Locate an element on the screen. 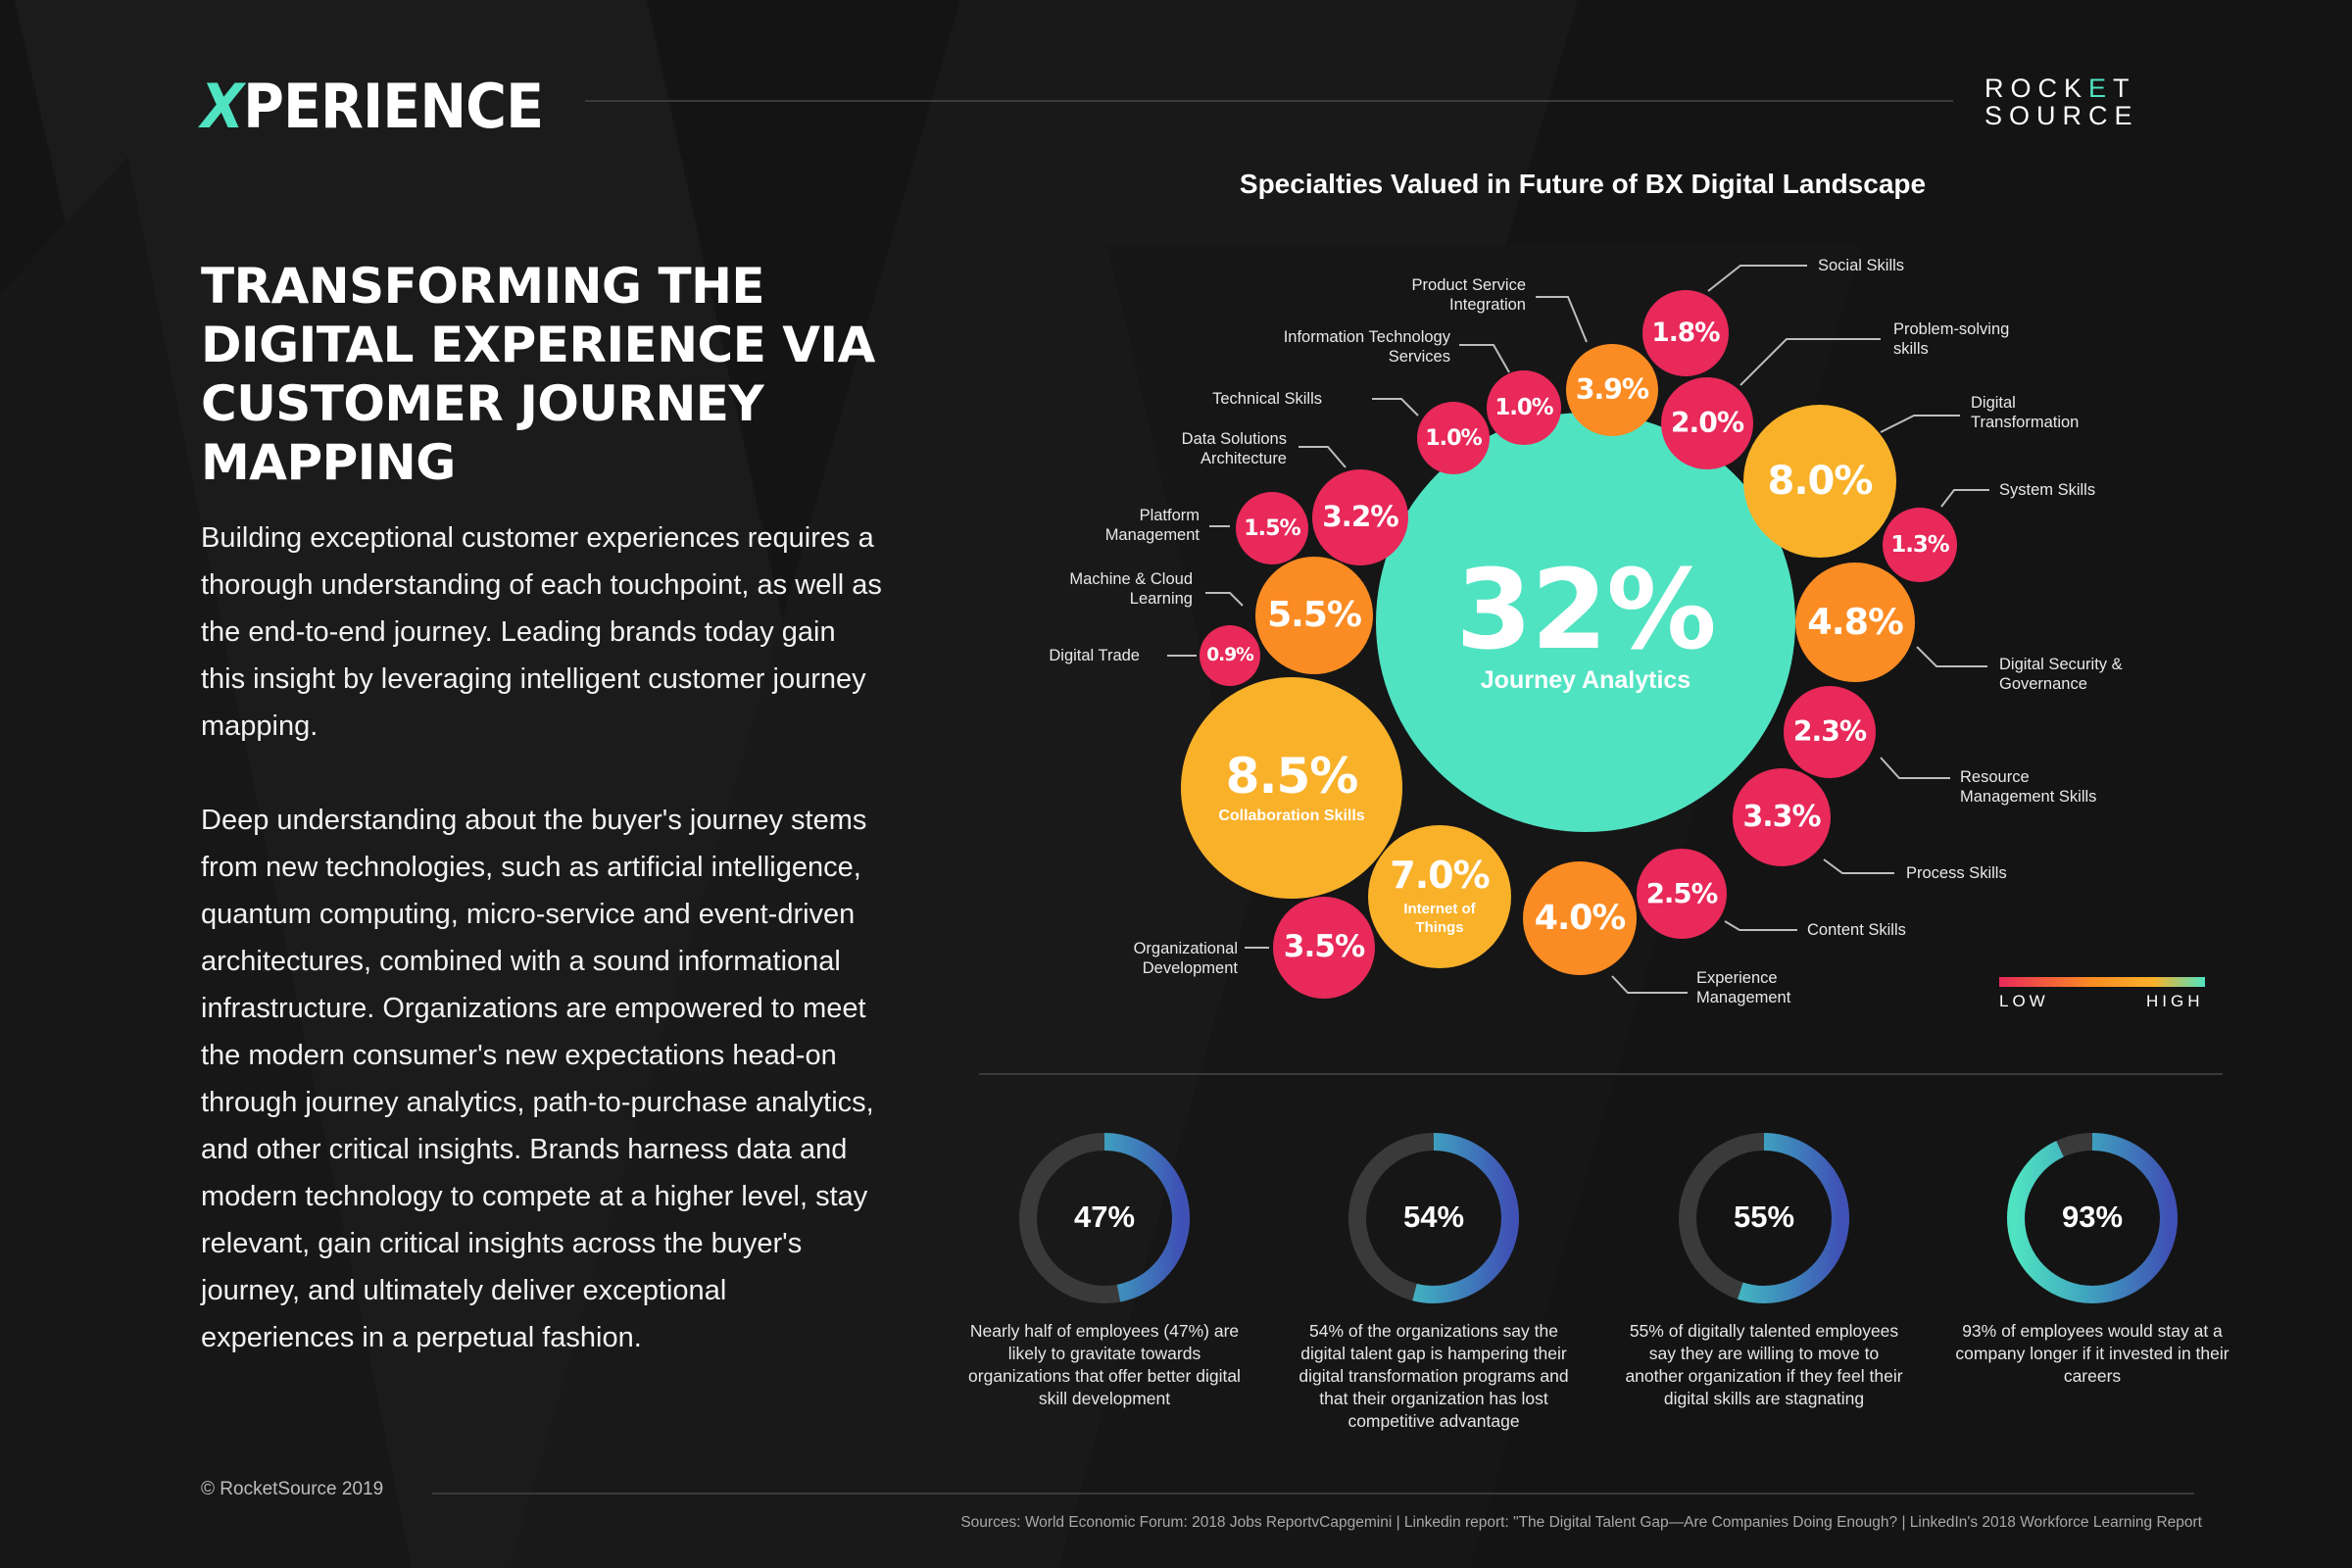  section-divider is located at coordinates (1601, 1074).